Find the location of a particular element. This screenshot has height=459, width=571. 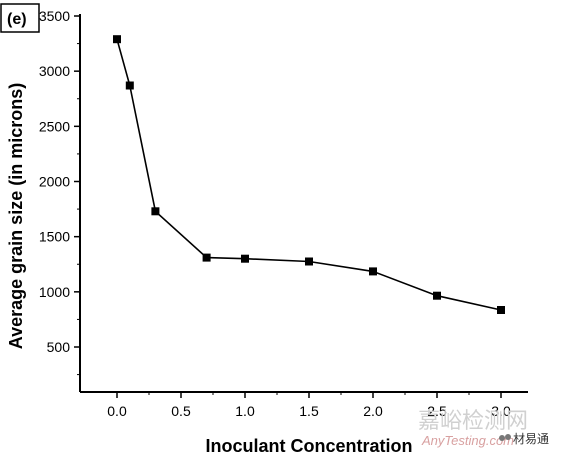

watermark-en: AnyTesting.com is located at coordinates (467, 440).